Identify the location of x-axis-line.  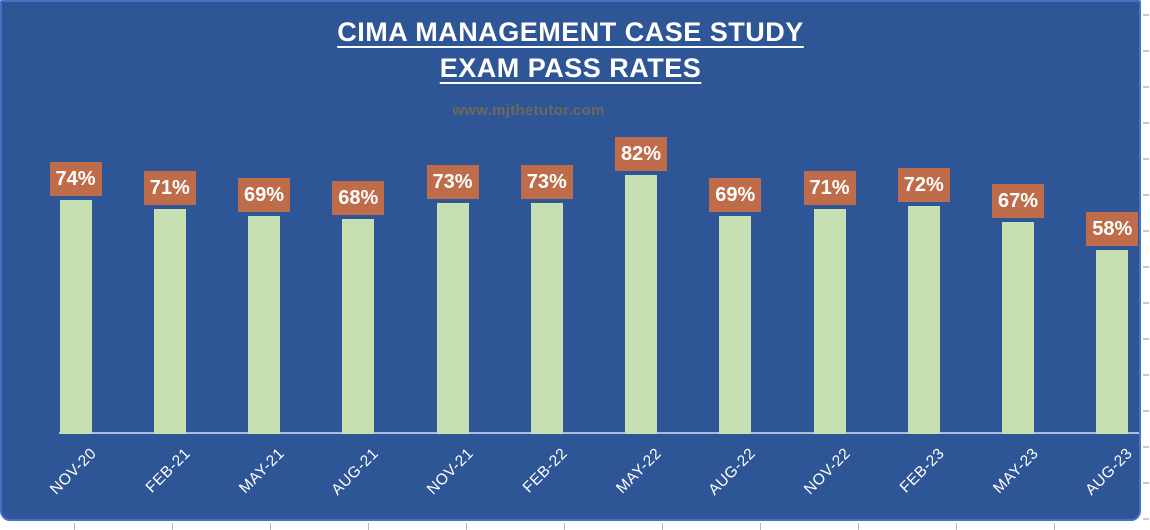
(599, 433).